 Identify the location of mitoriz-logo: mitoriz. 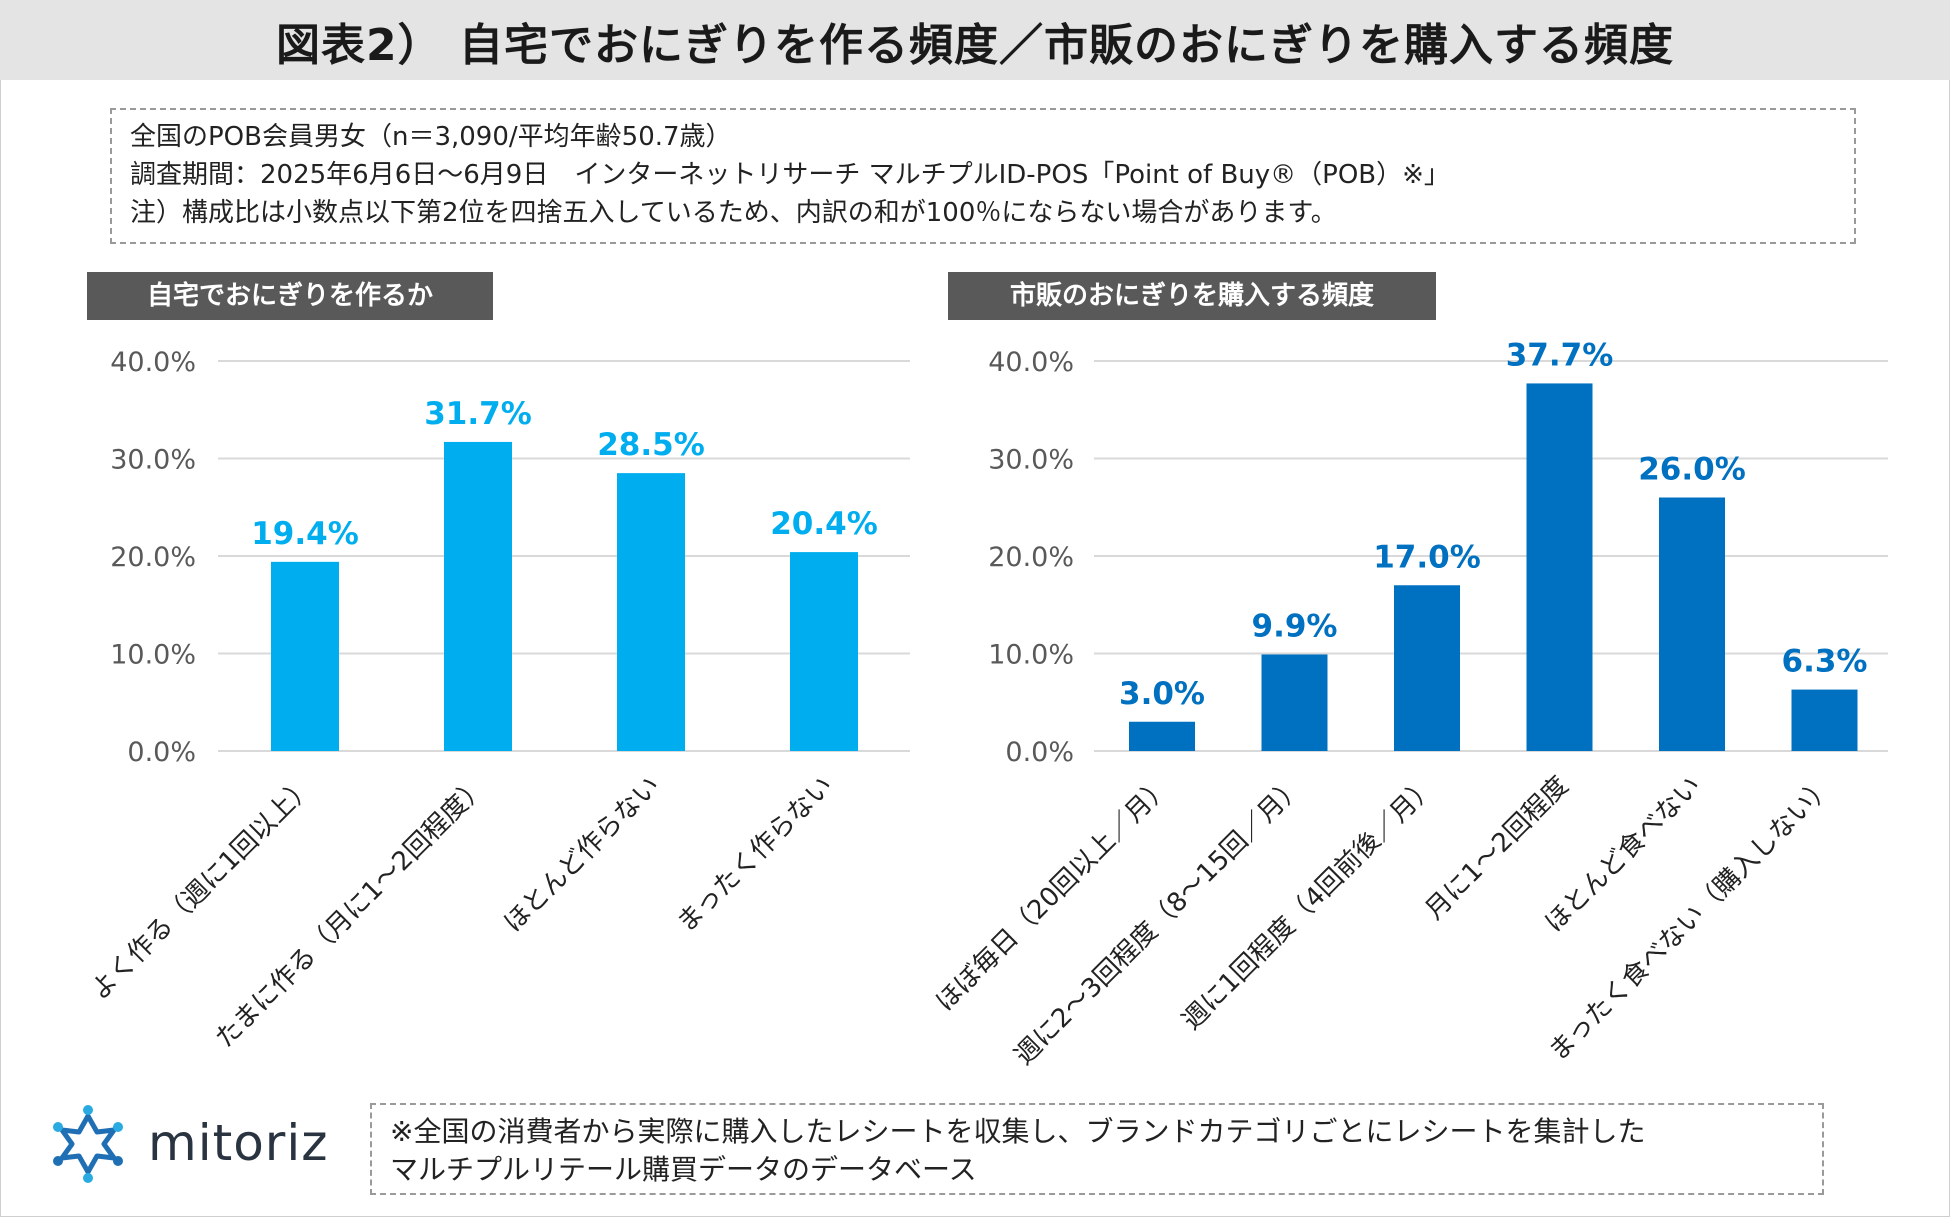
(196, 1143).